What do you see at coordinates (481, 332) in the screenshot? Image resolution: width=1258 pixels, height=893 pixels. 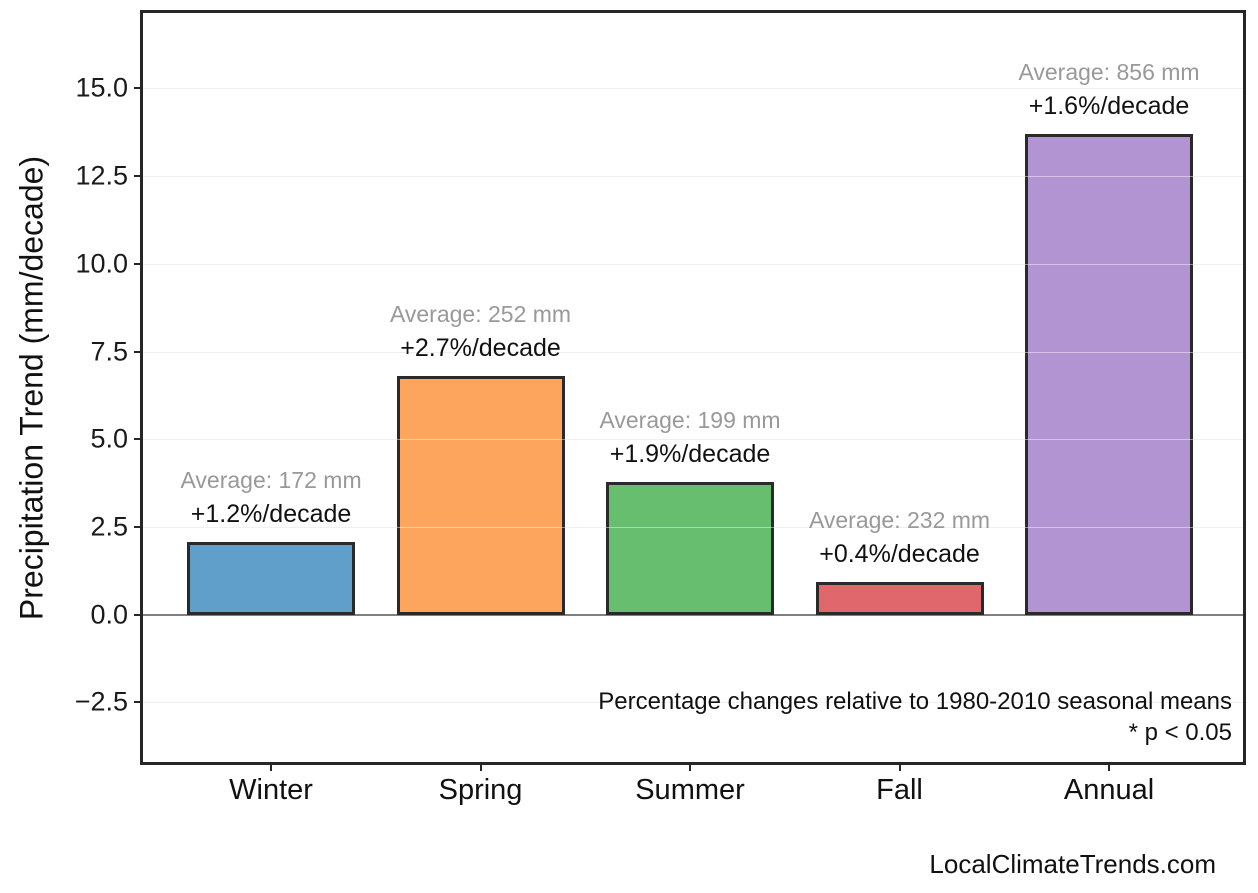 I see `bar-annotation-spring: Average: 252 mm +2.7%/decade` at bounding box center [481, 332].